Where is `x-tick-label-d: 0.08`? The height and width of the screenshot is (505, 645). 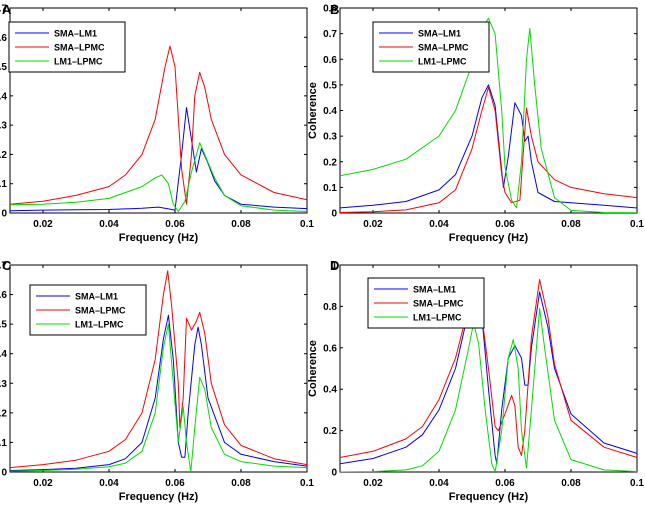 x-tick-label-d: 0.08 is located at coordinates (571, 483).